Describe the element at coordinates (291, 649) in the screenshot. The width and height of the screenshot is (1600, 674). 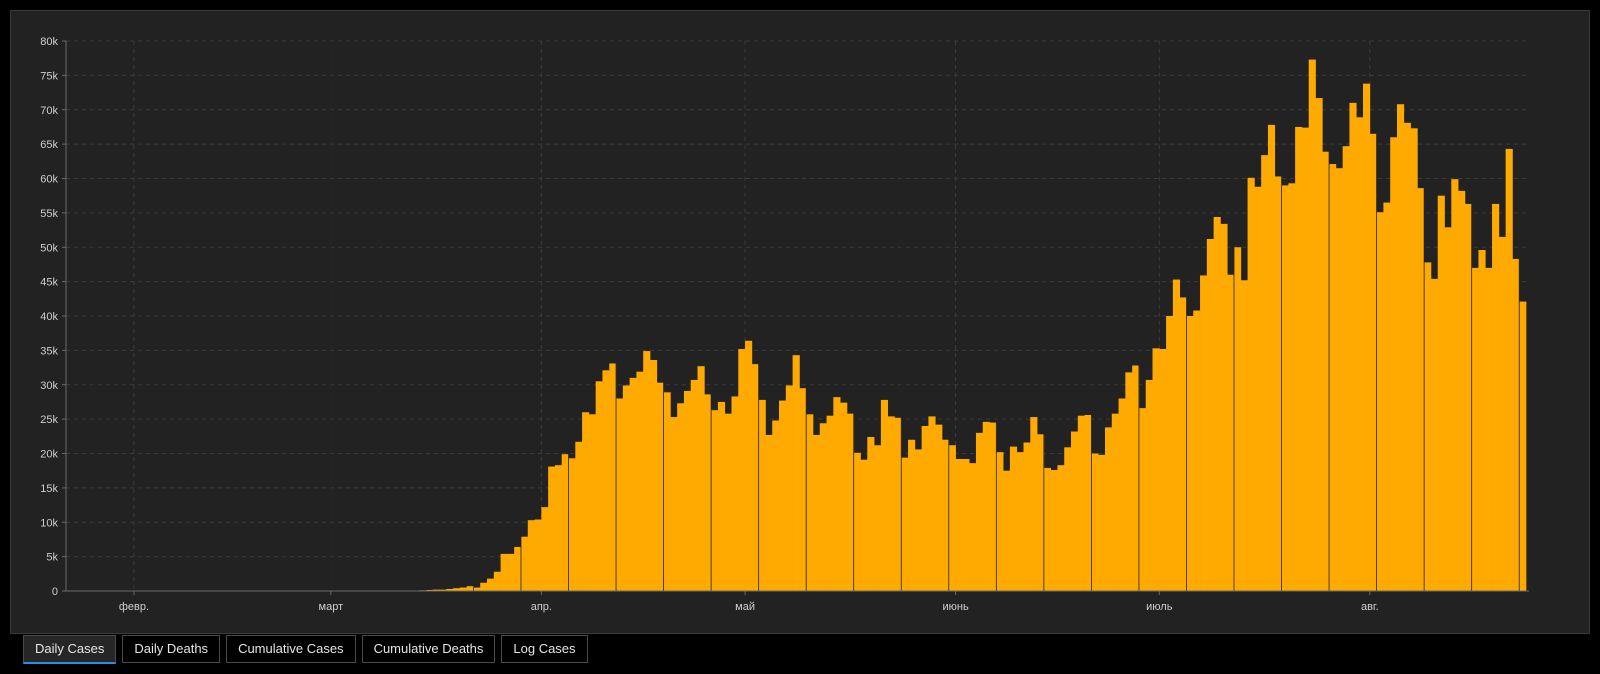
I see `tab-cumulative-cases: Cumulative Cases` at that location.